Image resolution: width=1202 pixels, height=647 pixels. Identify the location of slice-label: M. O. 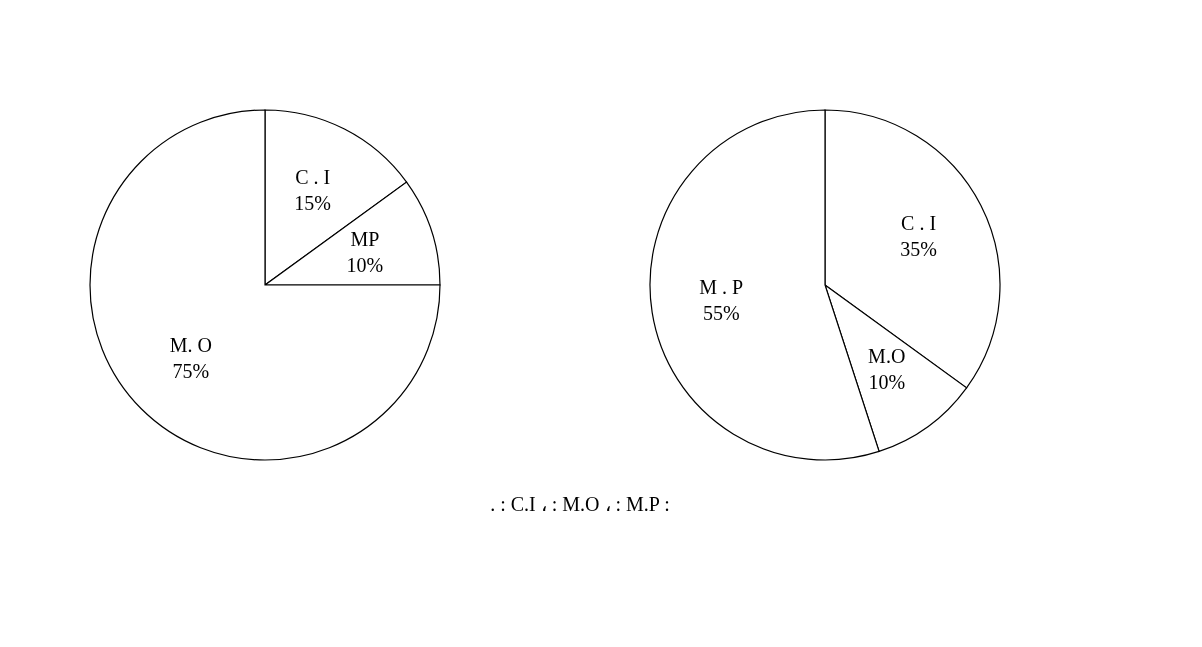
(190, 345).